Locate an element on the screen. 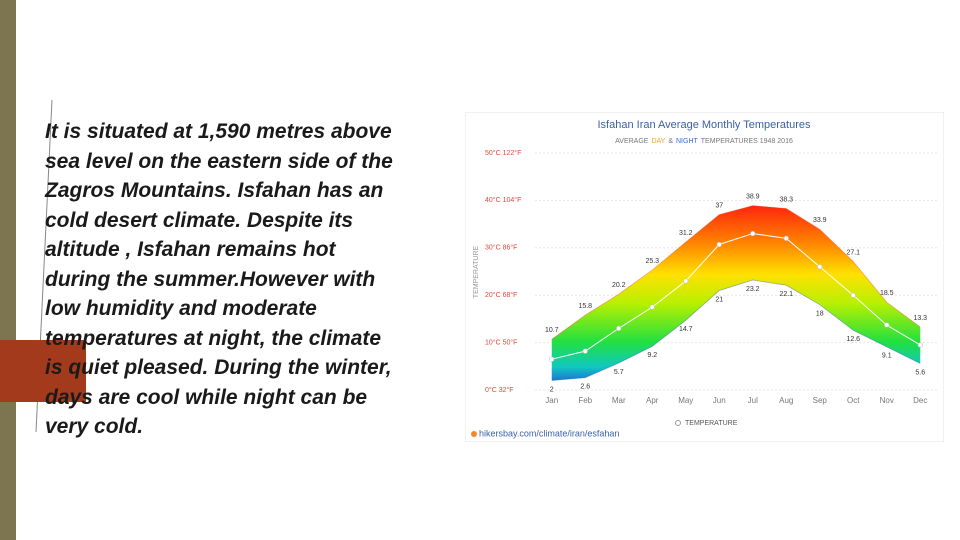  source-icon is located at coordinates (474, 434).